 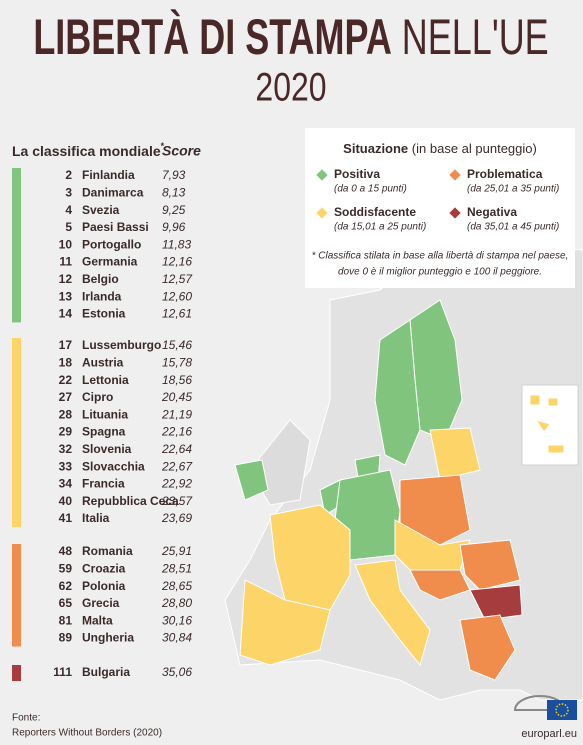 What do you see at coordinates (290, 86) in the screenshot?
I see `year-group: 2020` at bounding box center [290, 86].